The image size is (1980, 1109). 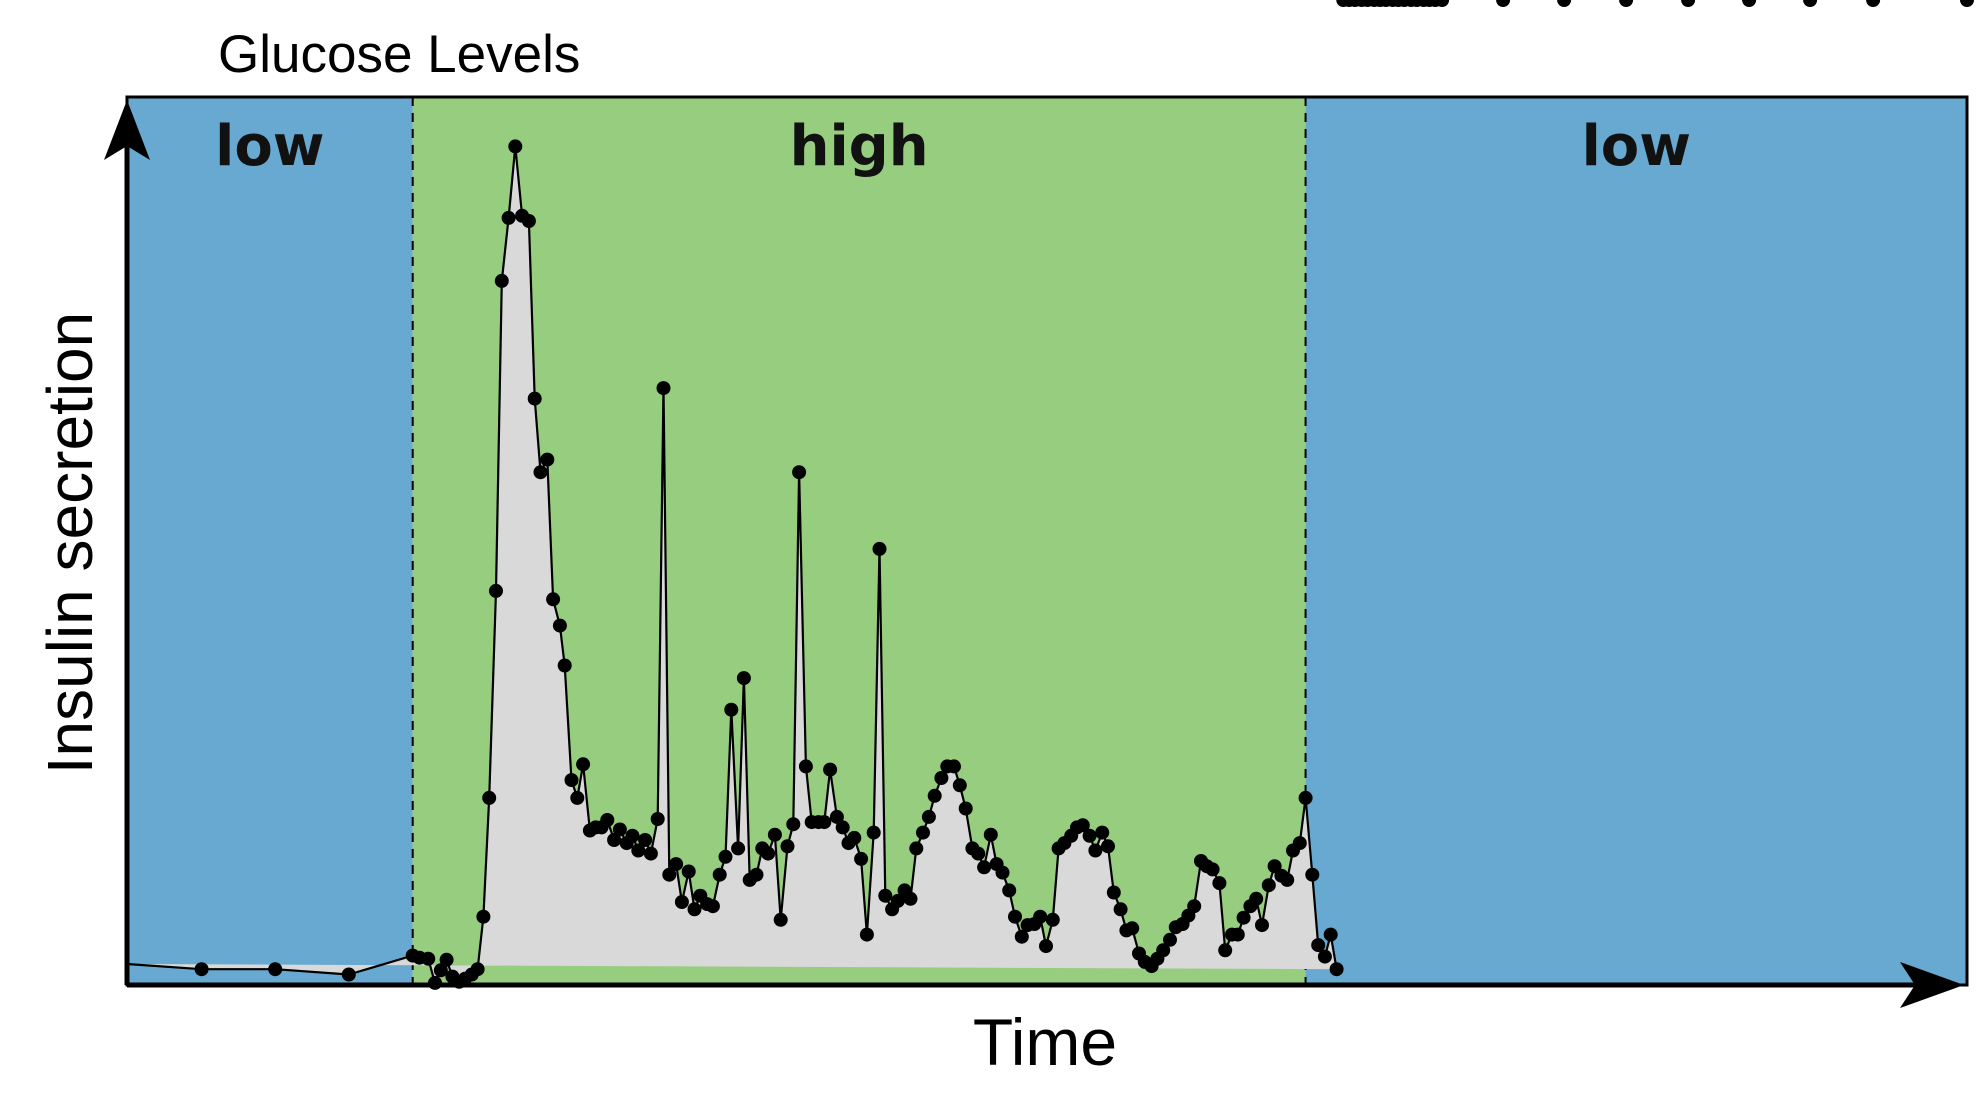 What do you see at coordinates (399, 54) in the screenshot?
I see `chart-title: Glucose Levels` at bounding box center [399, 54].